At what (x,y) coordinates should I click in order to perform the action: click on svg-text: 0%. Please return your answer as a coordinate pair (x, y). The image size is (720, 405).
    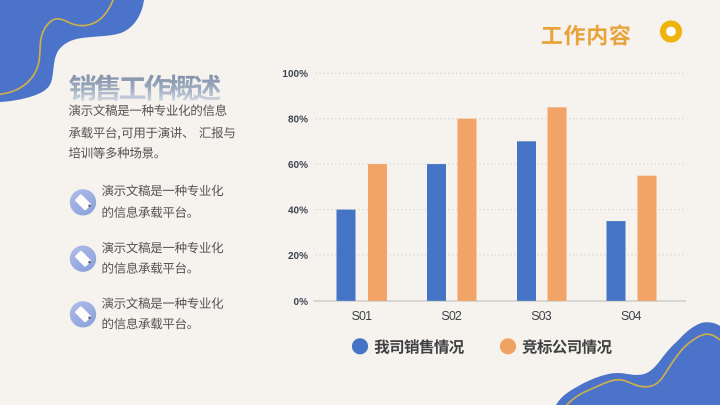
    Looking at the image, I should click on (301, 302).